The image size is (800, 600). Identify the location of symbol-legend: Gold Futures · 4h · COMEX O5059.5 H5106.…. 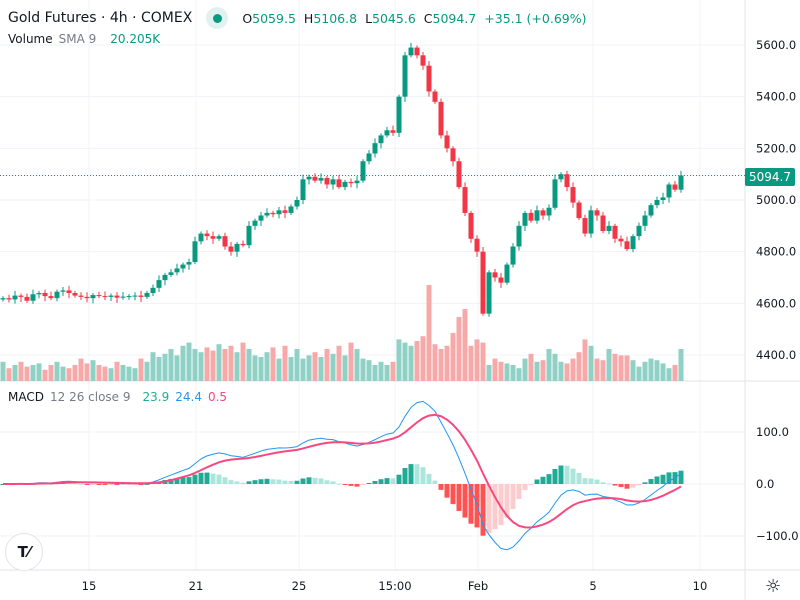
(297, 18).